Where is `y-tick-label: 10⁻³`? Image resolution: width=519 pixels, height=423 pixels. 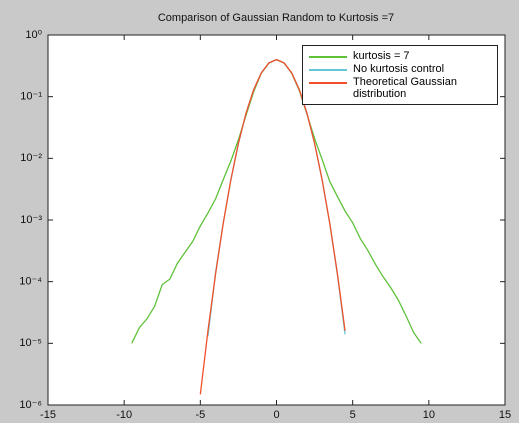
y-tick-label: 10⁻³ is located at coordinates (31, 220).